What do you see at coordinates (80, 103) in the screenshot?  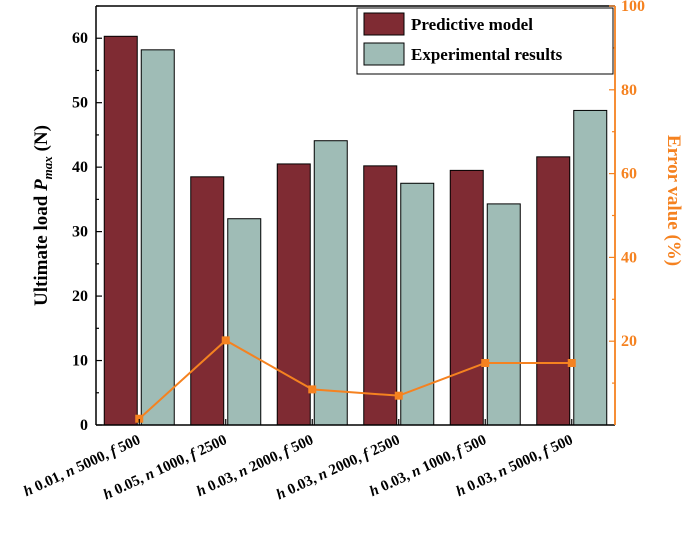 I see `y-tick-label: 50` at bounding box center [80, 103].